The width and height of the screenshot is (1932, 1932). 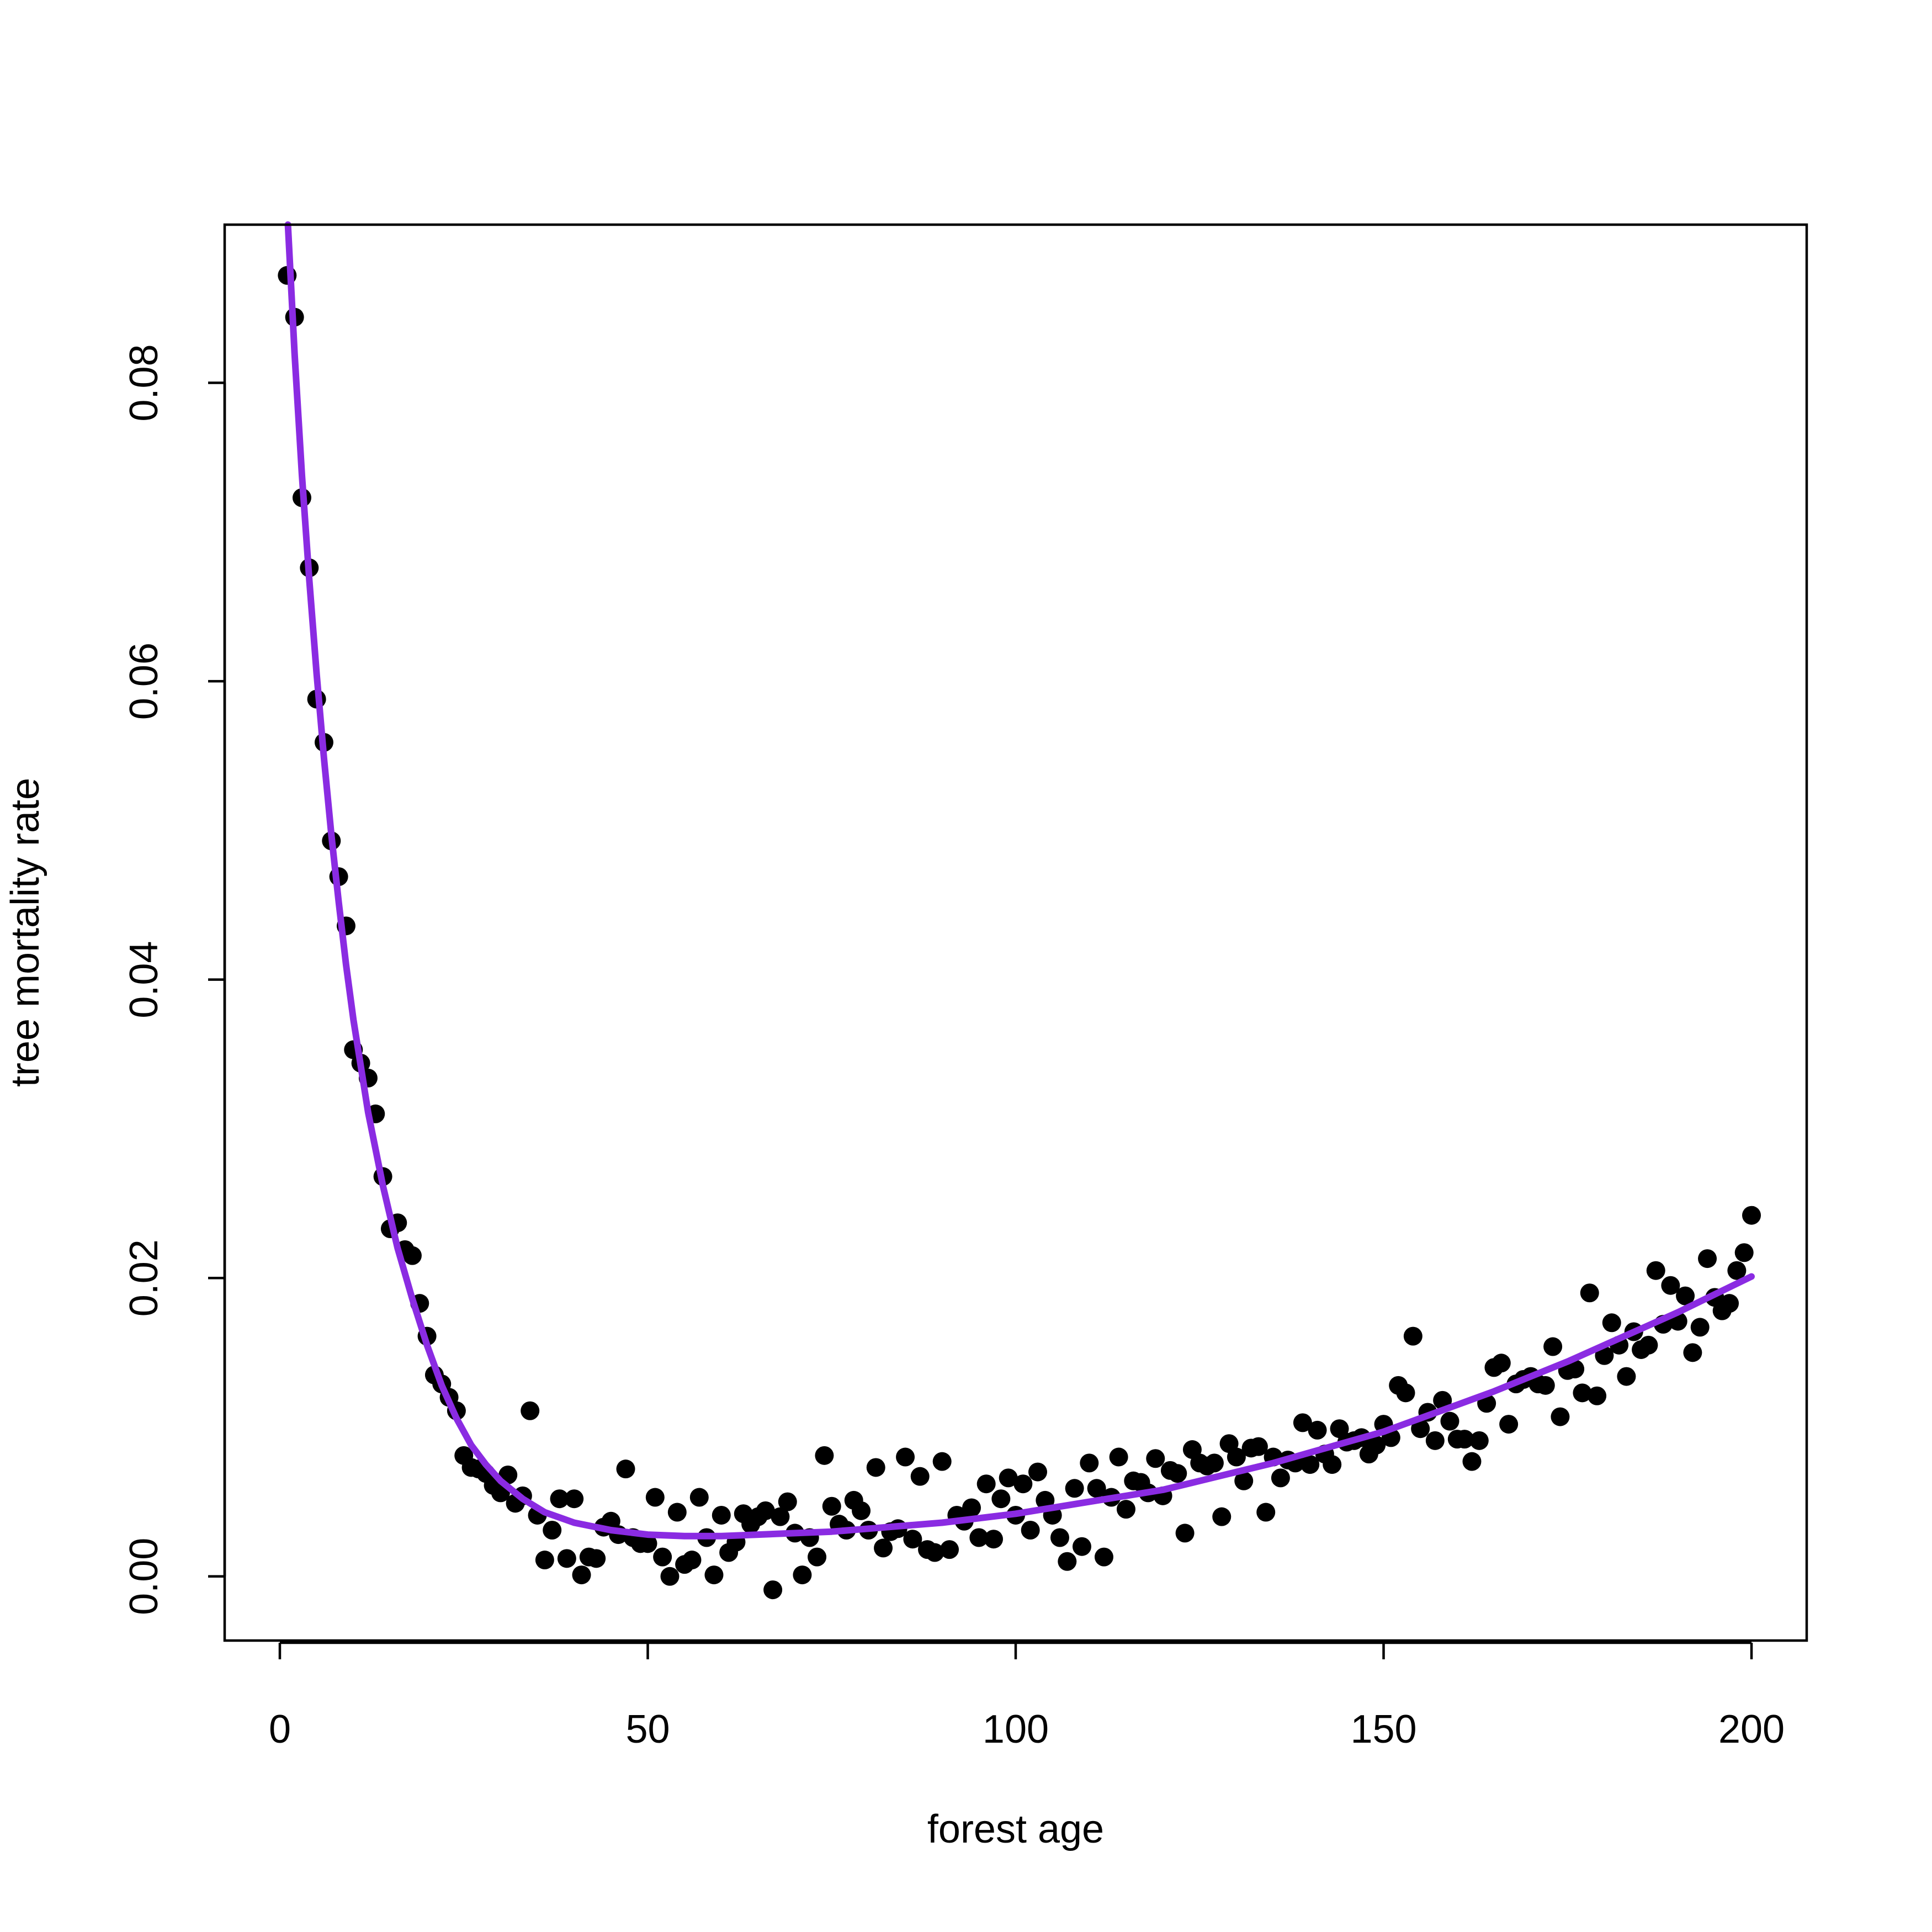 I want to click on y-tick-label: 0.02, so click(x=144, y=1278).